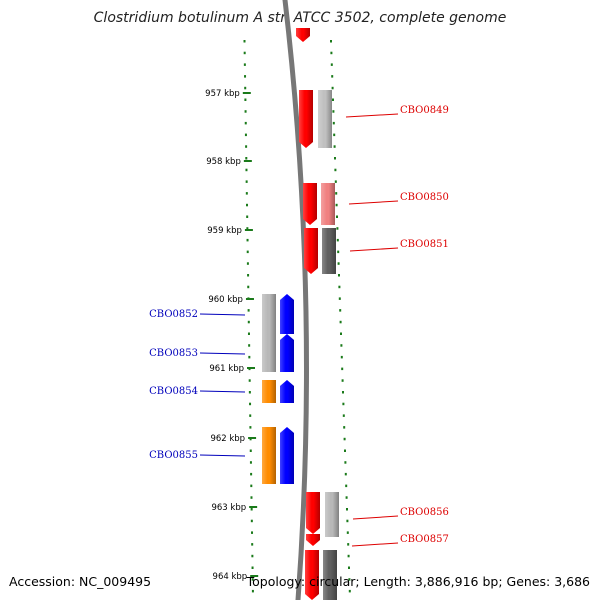 The height and width of the screenshot is (600, 600). What do you see at coordinates (226, 369) in the screenshot?
I see `kbp-label: 961 kbp` at bounding box center [226, 369].